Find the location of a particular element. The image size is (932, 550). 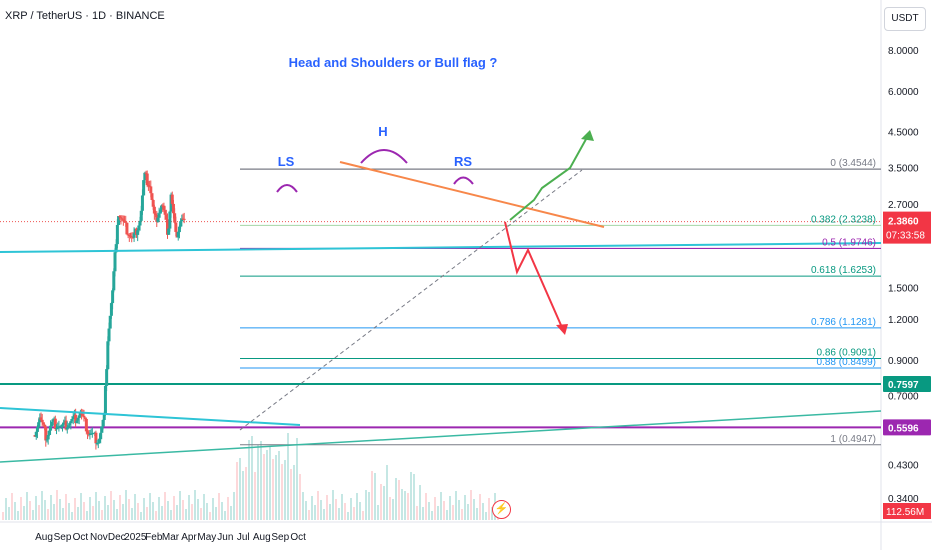

countdown-badge: 07:33:58 is located at coordinates (905, 236).